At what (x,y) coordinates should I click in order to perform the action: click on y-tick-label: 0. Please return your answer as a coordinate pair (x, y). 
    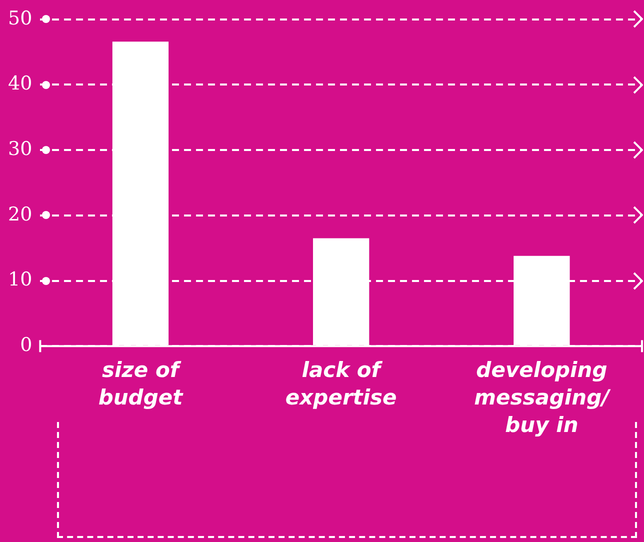
    Looking at the image, I should click on (26, 345).